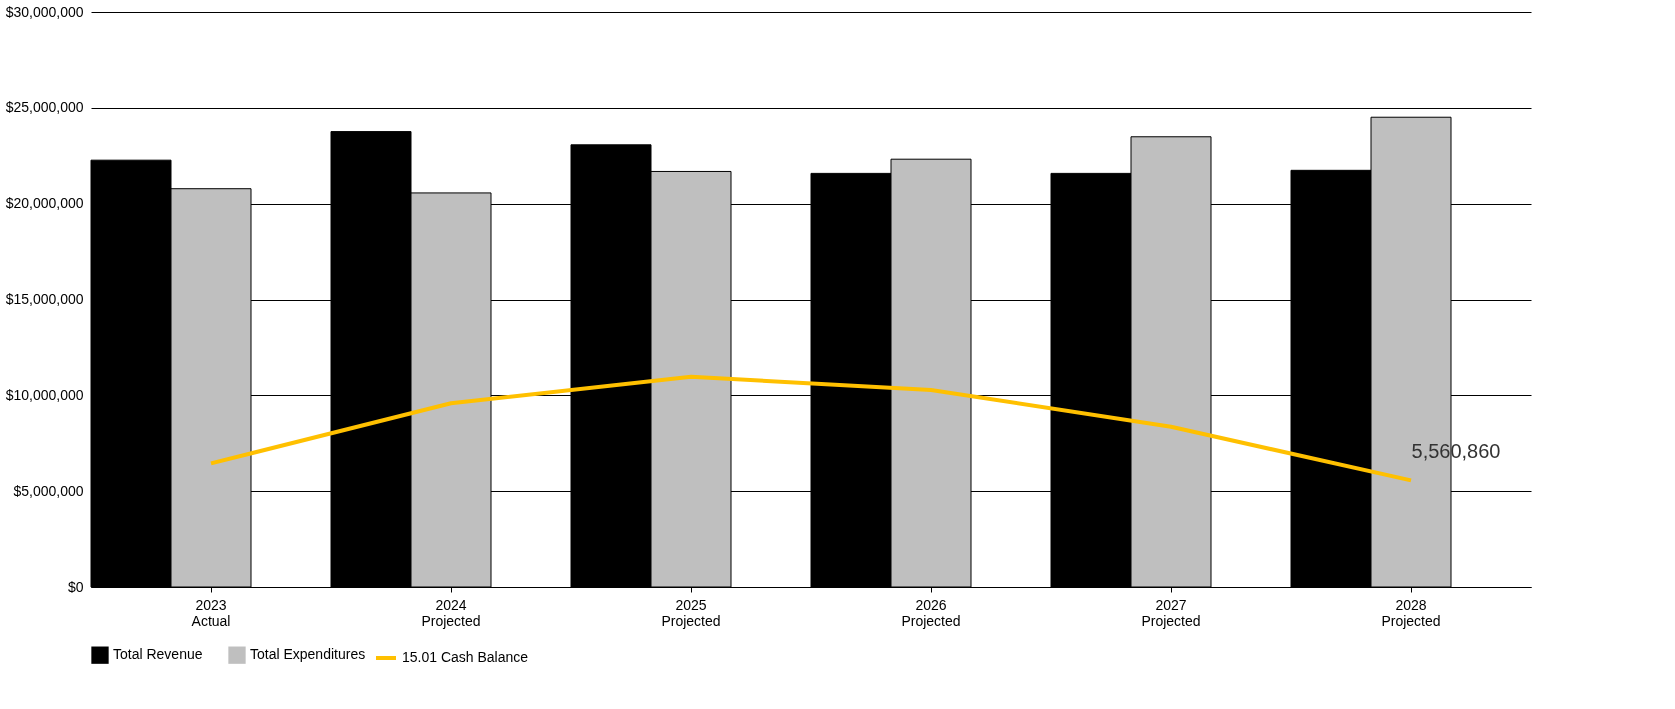  I want to click on y-tick-label: $15,000,000, so click(44, 299).